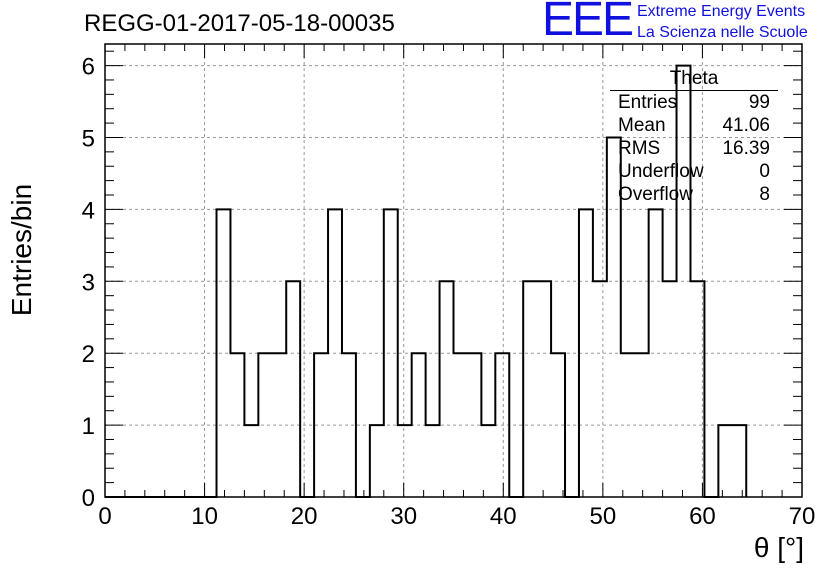 The image size is (836, 572). What do you see at coordinates (802, 516) in the screenshot?
I see `x-tick-label: 70` at bounding box center [802, 516].